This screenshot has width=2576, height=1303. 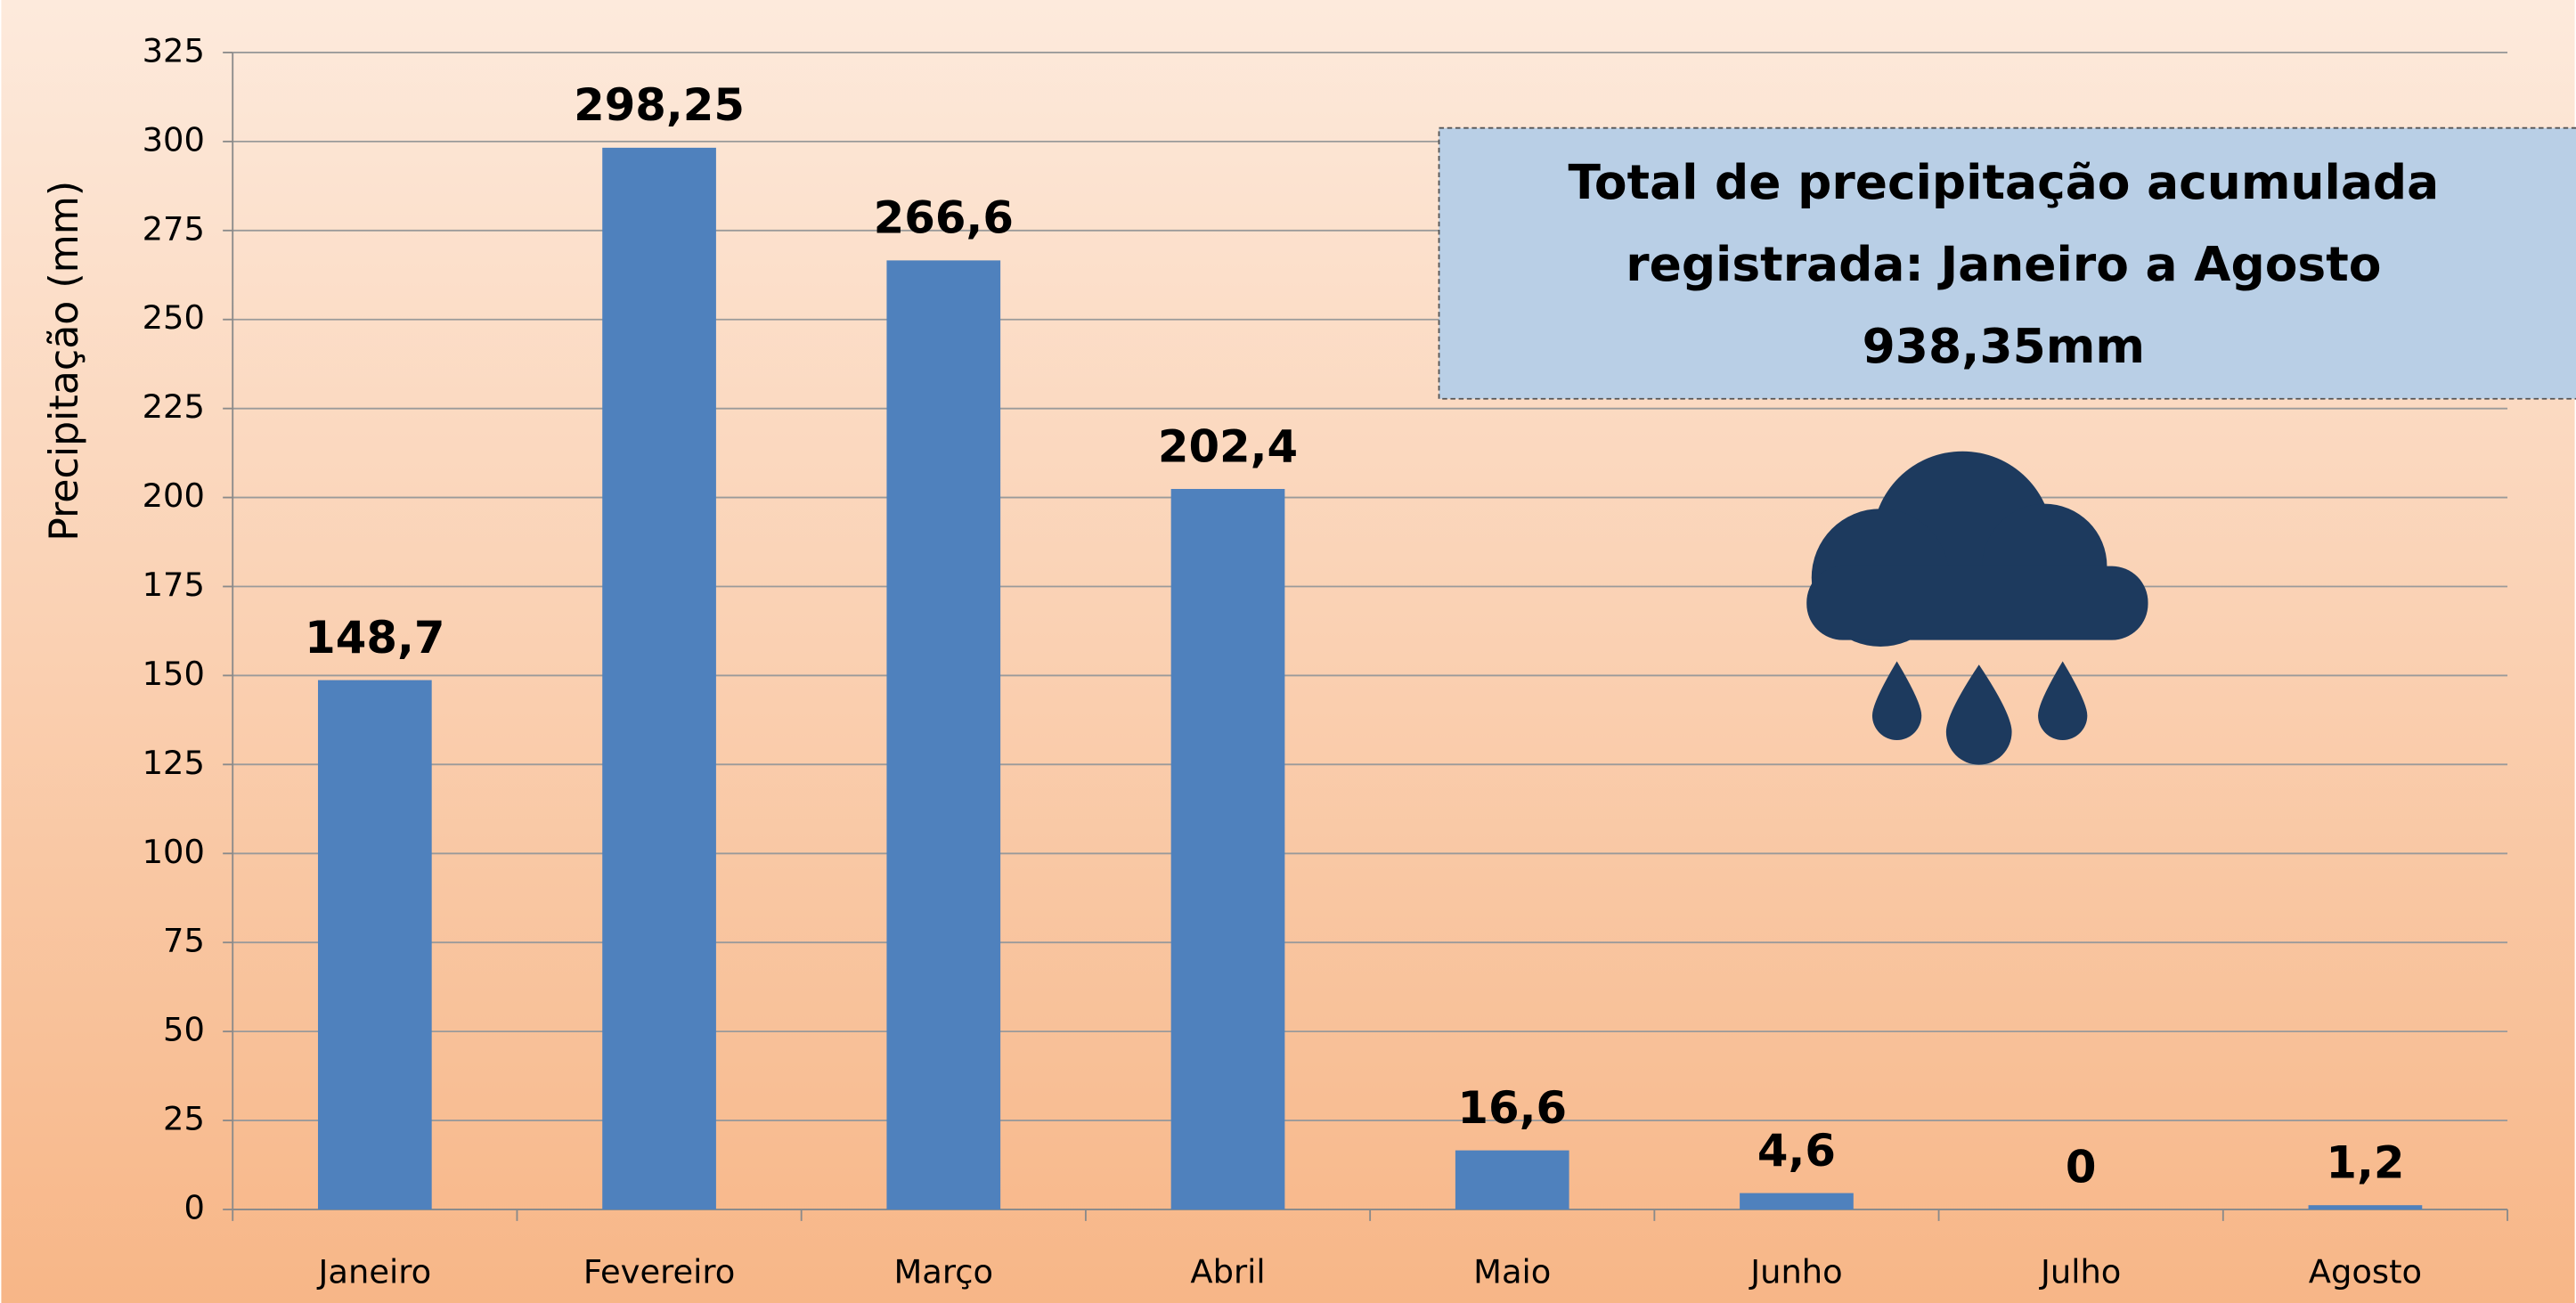 I want to click on y-tick-label: 300, so click(x=174, y=139).